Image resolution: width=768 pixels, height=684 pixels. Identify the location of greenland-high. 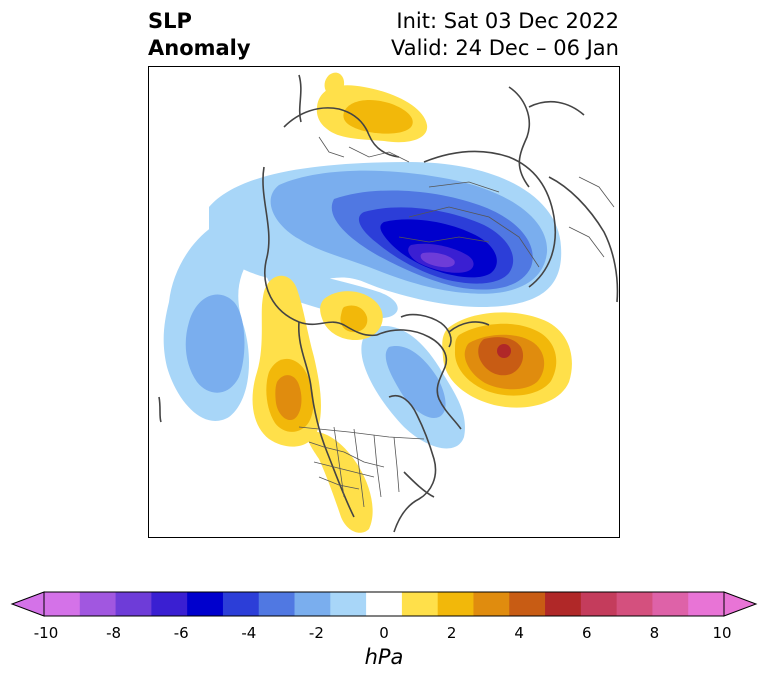
(507, 360).